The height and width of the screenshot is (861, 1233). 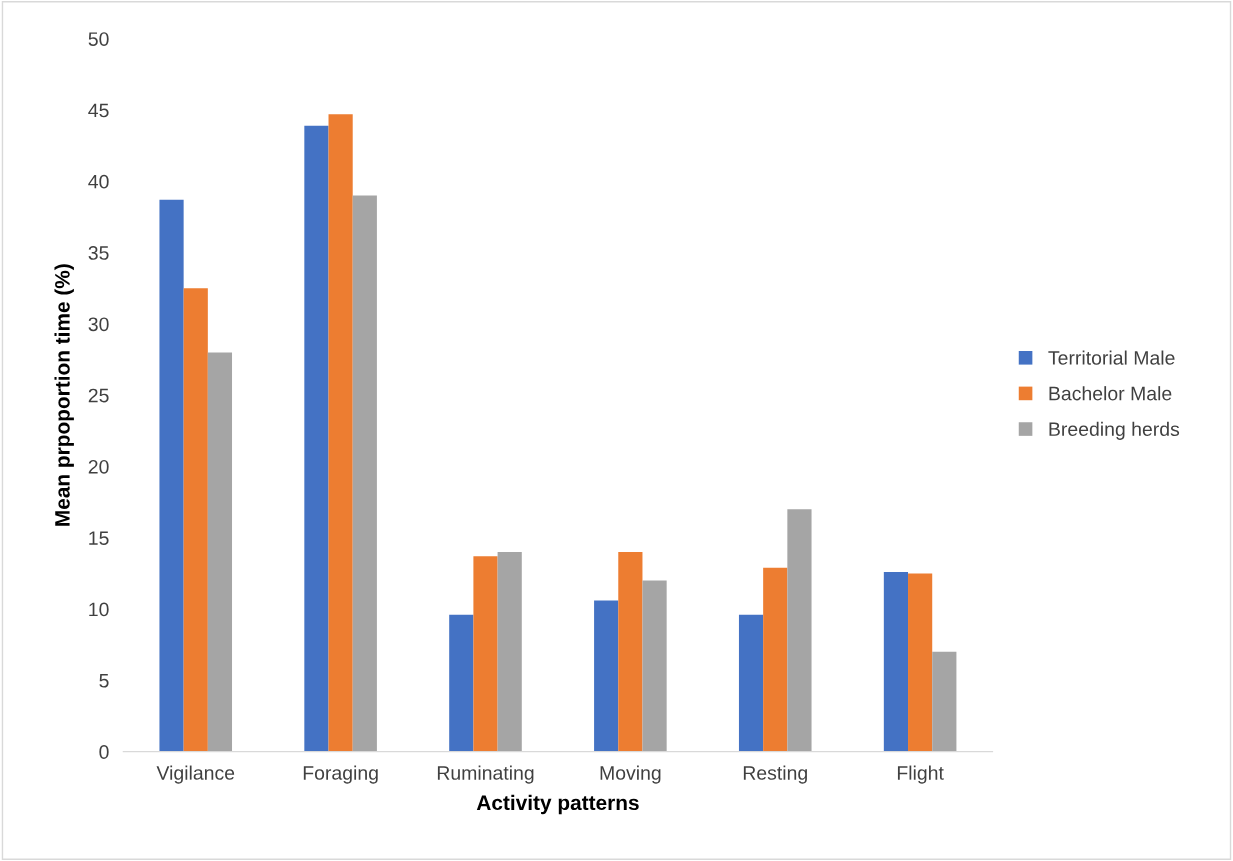 What do you see at coordinates (98, 395) in the screenshot?
I see `y-tick-label: 25` at bounding box center [98, 395].